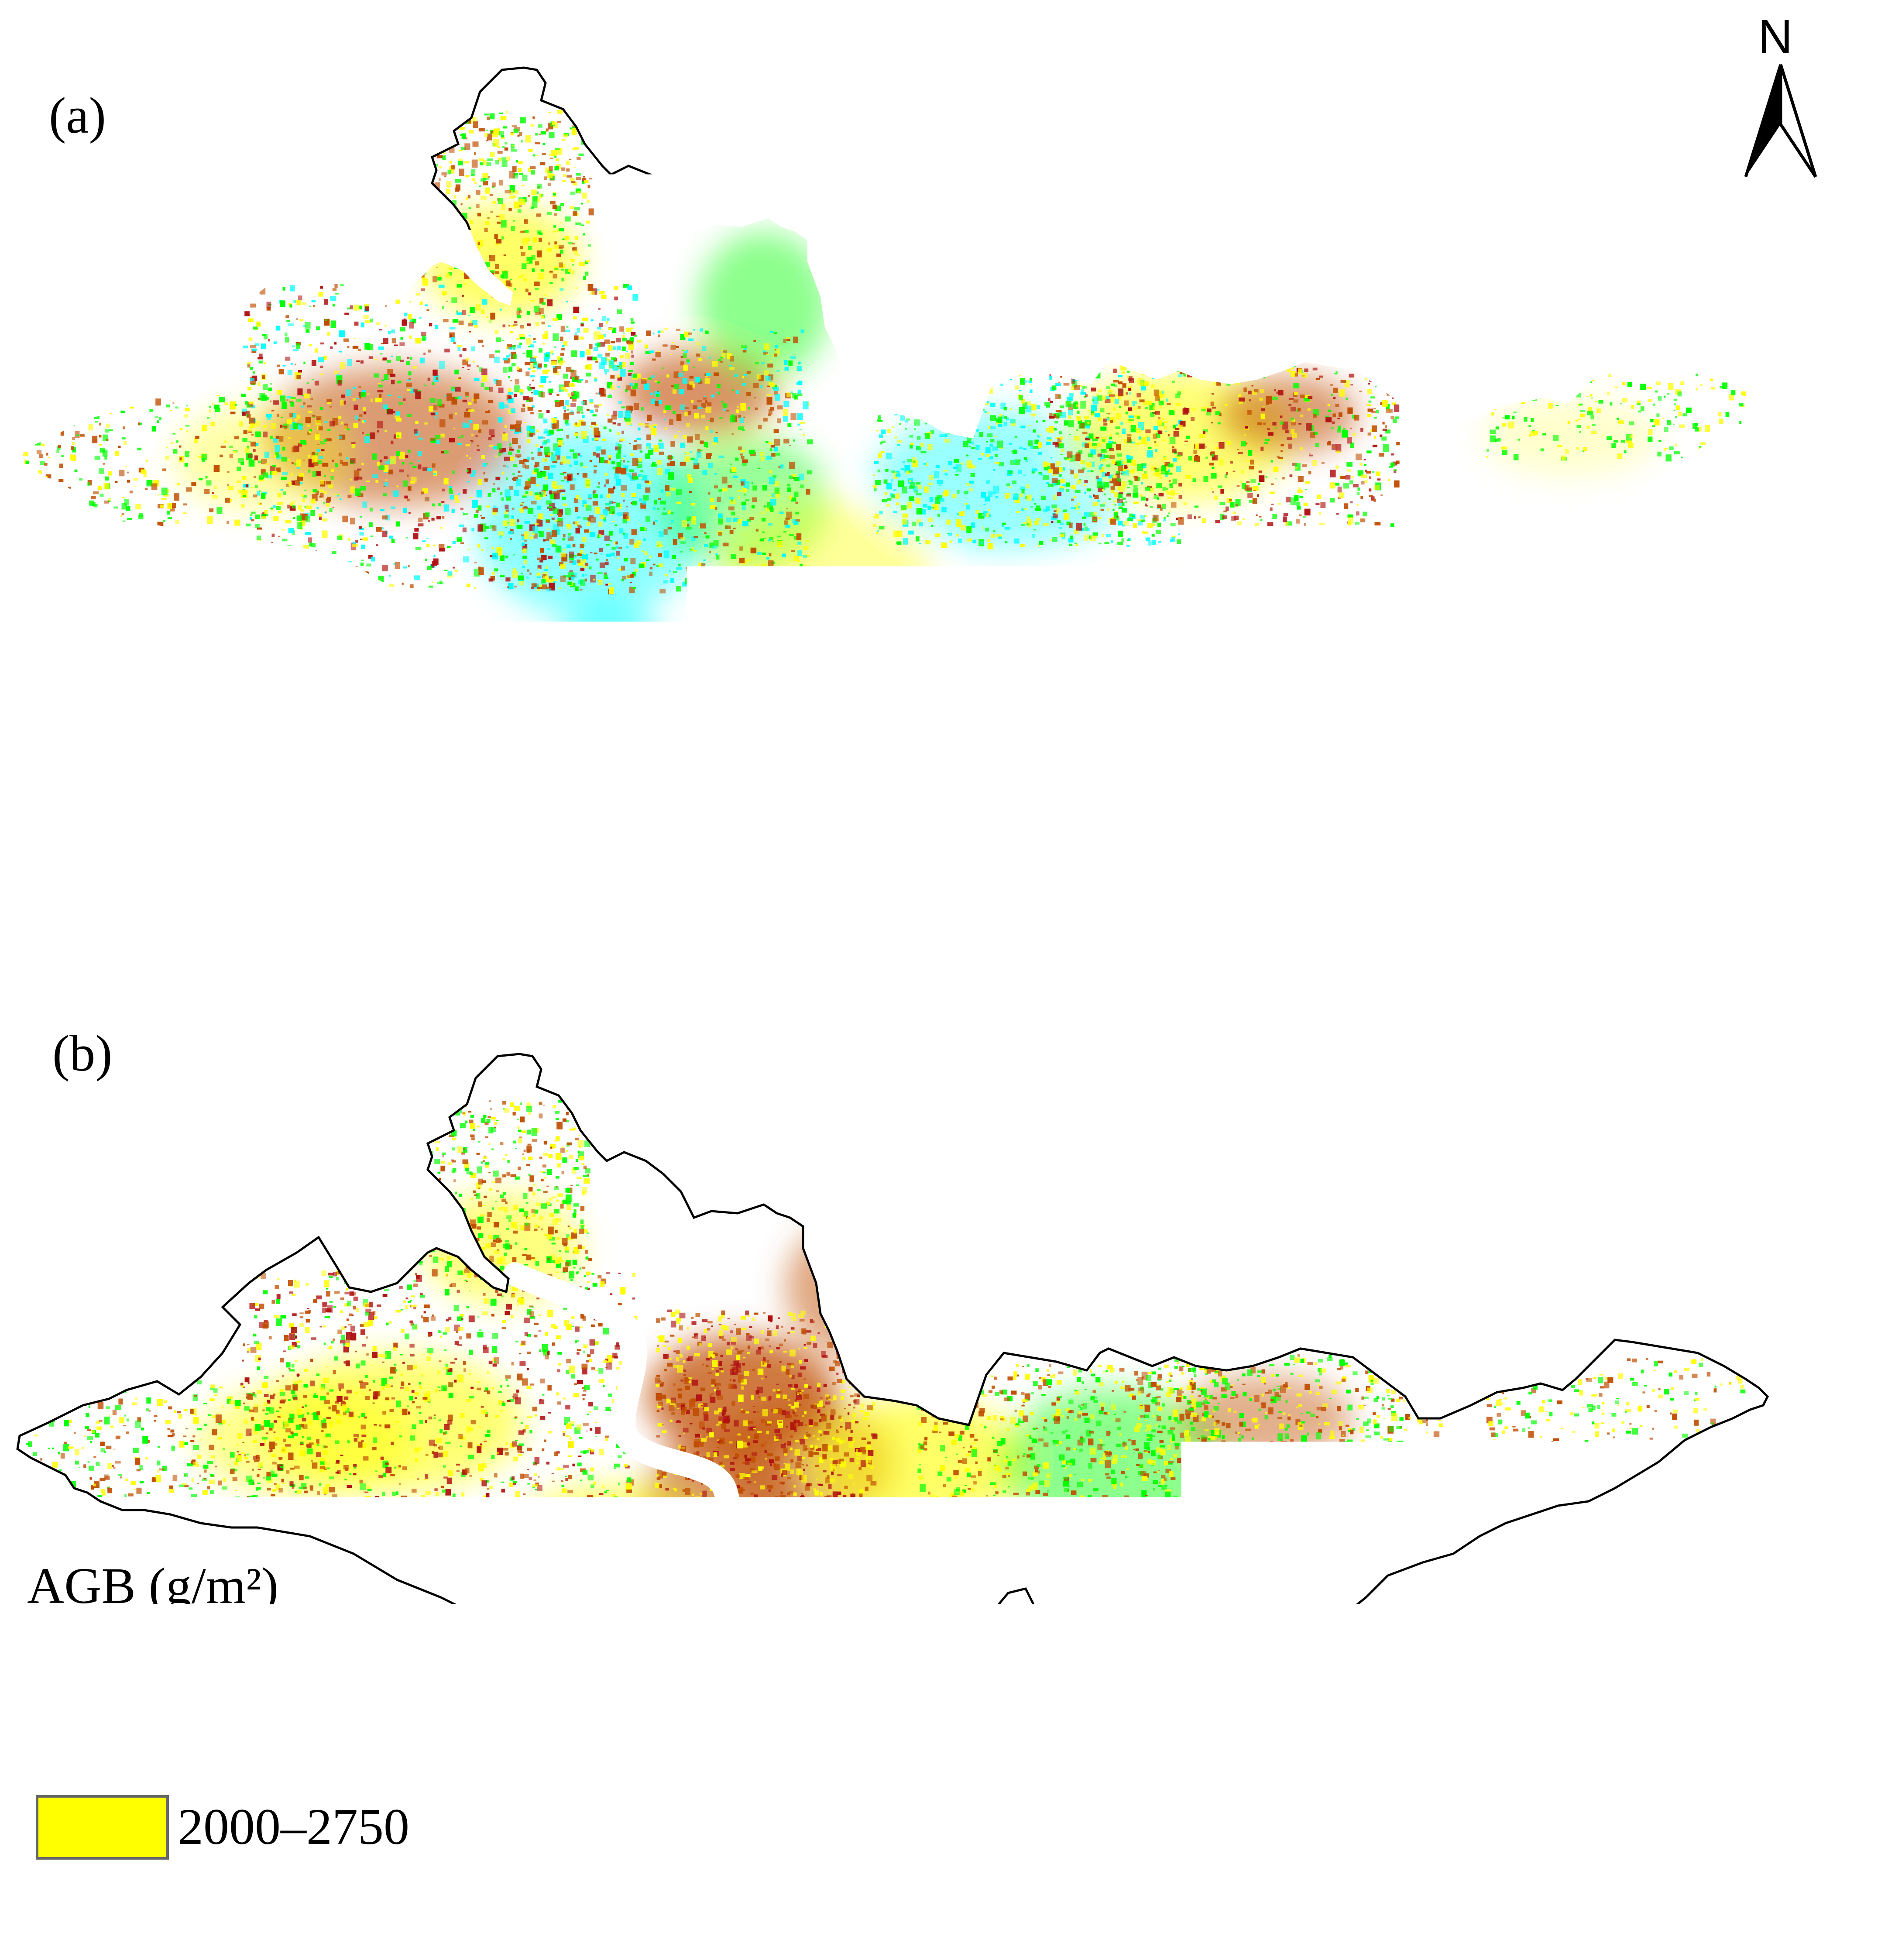 Image resolution: width=1895 pixels, height=1960 pixels. What do you see at coordinates (293, 1744) in the screenshot?
I see `legend-label: 1250–2000` at bounding box center [293, 1744].